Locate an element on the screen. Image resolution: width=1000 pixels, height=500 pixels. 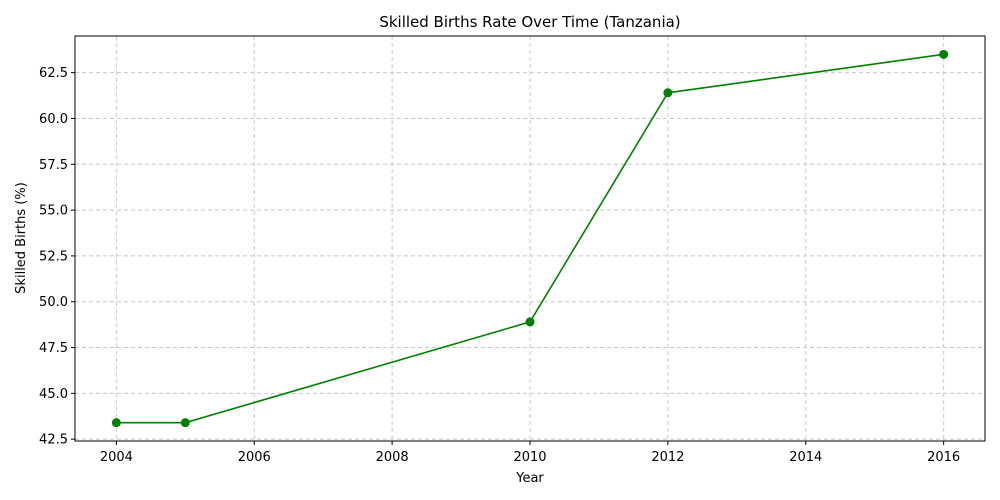
y-tick-label: 50.0 is located at coordinates (53, 302).